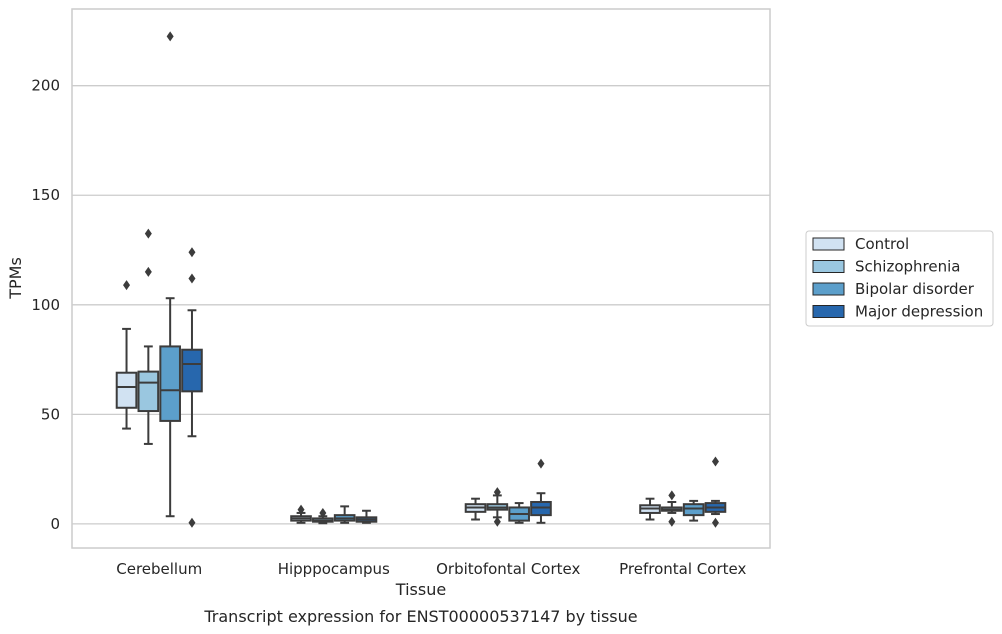 This screenshot has width=1002, height=634. I want to click on y-tick-label: 50, so click(50, 414).